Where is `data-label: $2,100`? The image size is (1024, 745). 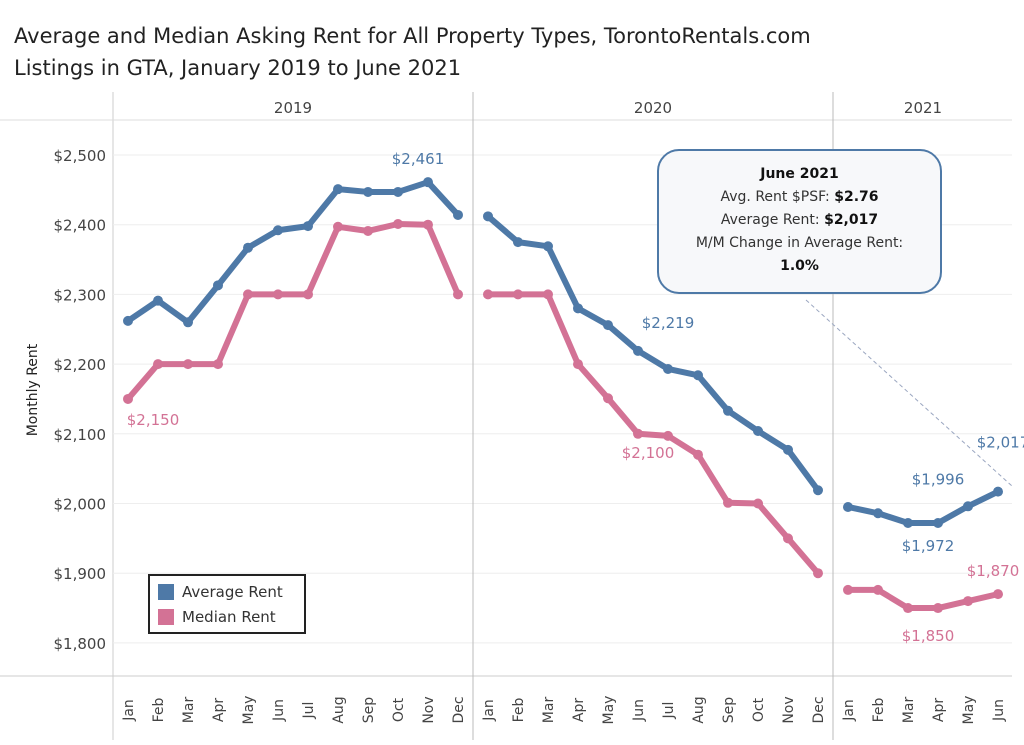
data-label: $2,100 is located at coordinates (648, 453).